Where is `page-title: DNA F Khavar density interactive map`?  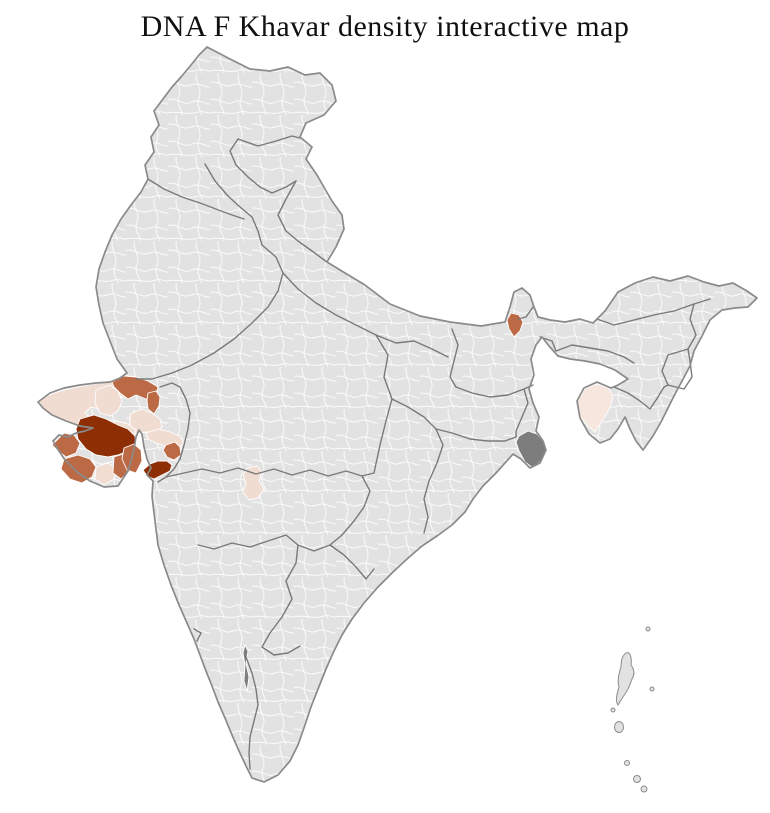 page-title: DNA F Khavar density interactive map is located at coordinates (385, 26).